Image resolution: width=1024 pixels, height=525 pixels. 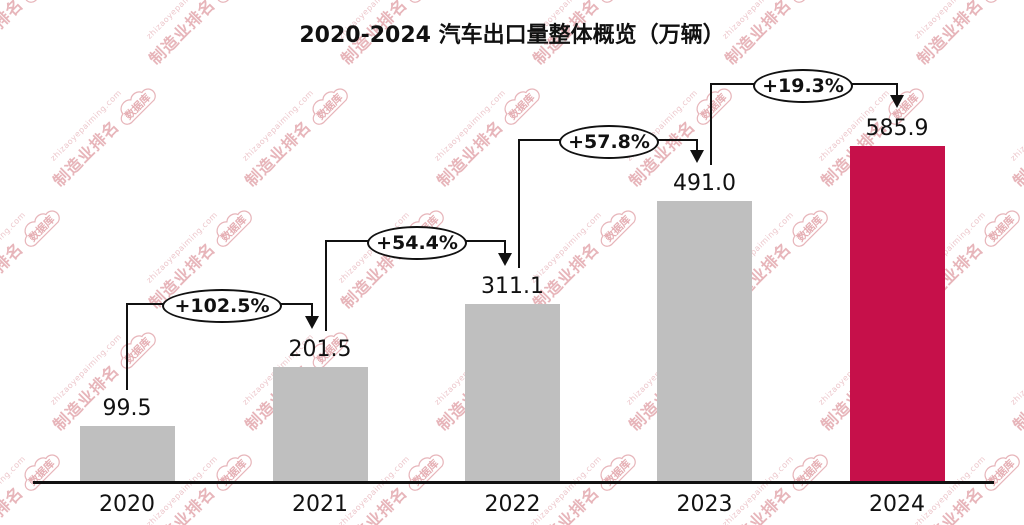 What do you see at coordinates (222, 306) in the screenshot?
I see `growth-bubble-0: +102.5%` at bounding box center [222, 306].